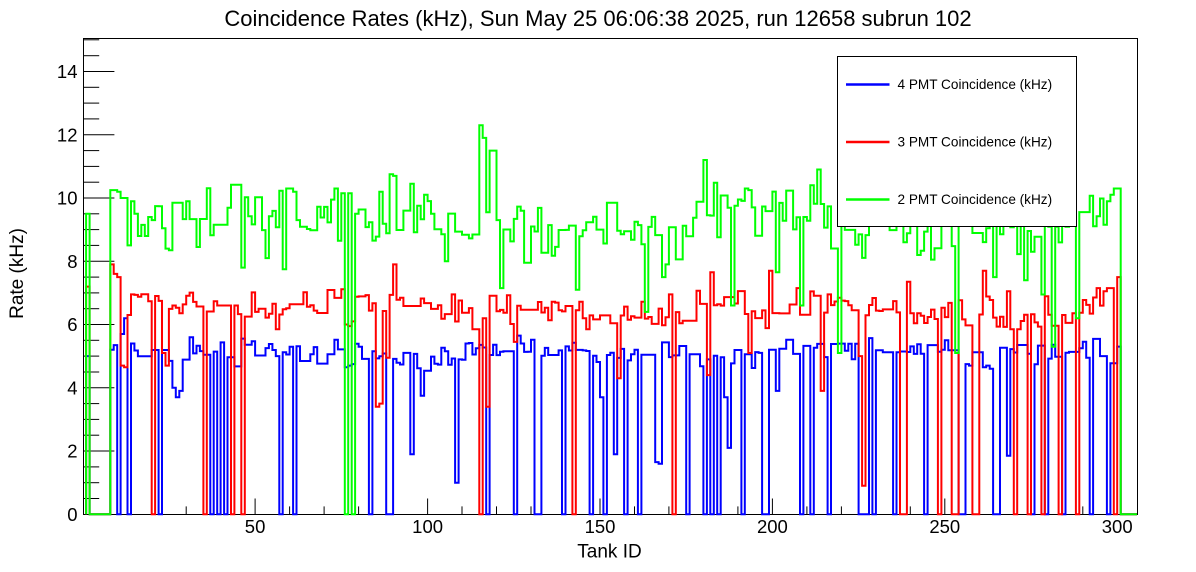 The width and height of the screenshot is (1196, 572). What do you see at coordinates (67, 198) in the screenshot?
I see `svg-text: 10` at bounding box center [67, 198].